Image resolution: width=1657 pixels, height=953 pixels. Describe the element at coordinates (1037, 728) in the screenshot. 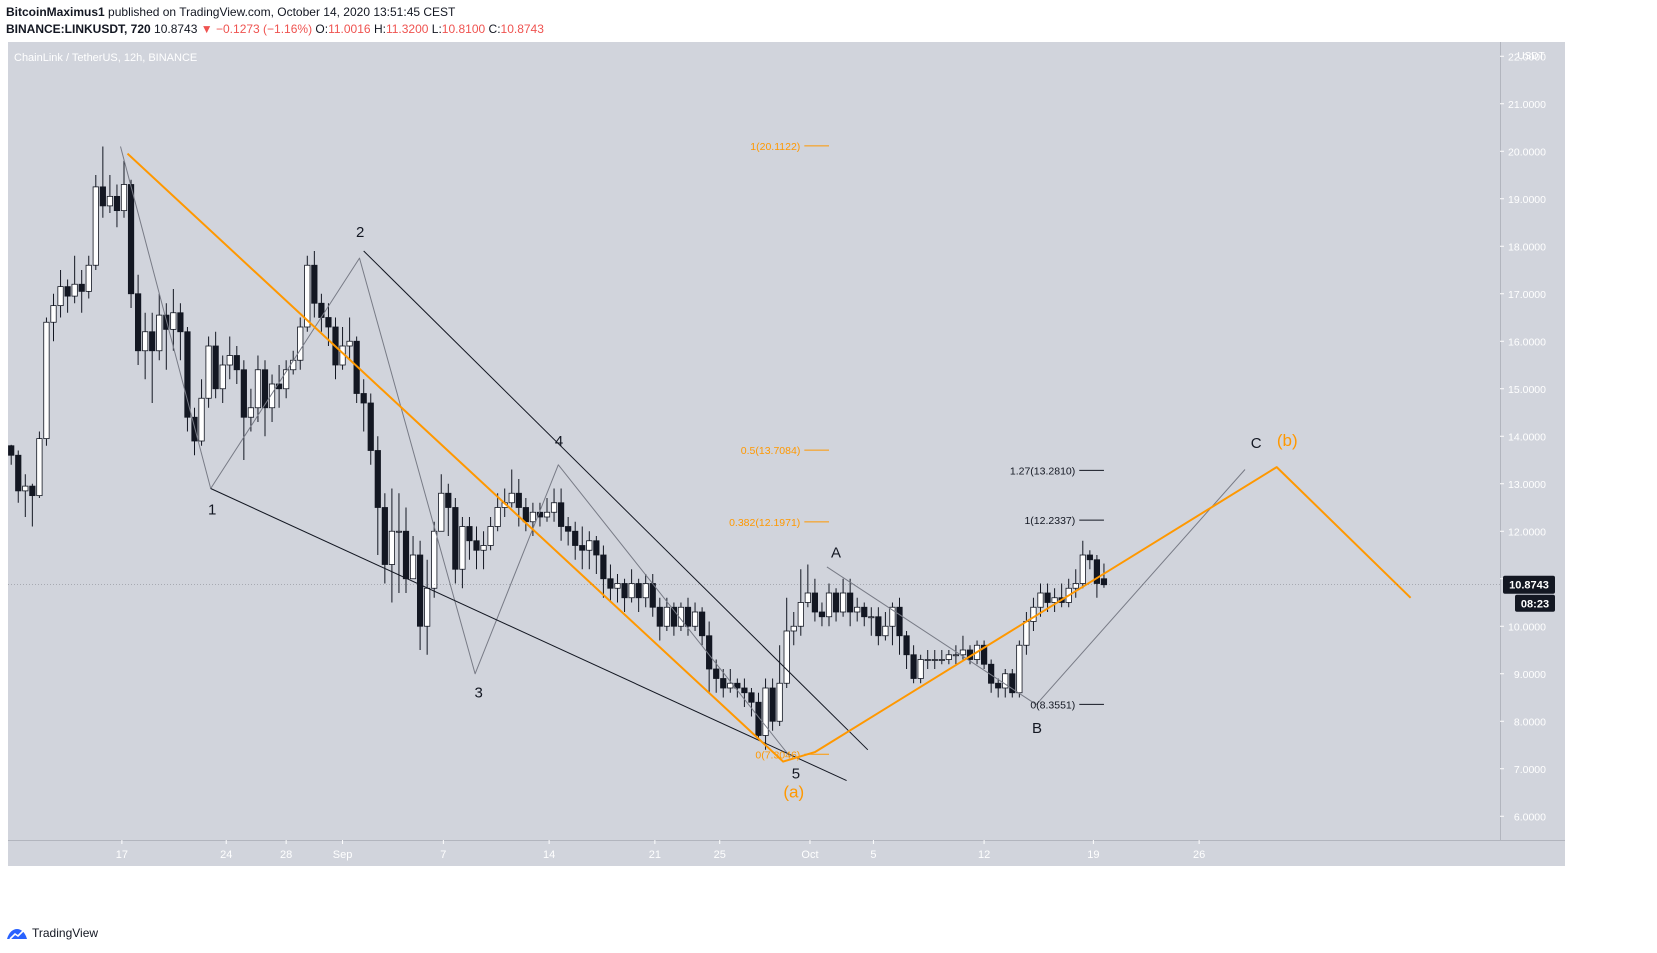

I see `wave-label: B` at that location.